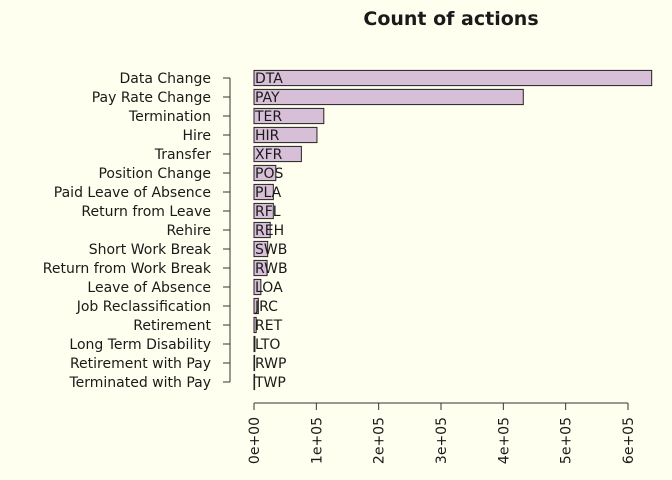 The image size is (672, 480). I want to click on chart-title: Count of actions, so click(451, 19).